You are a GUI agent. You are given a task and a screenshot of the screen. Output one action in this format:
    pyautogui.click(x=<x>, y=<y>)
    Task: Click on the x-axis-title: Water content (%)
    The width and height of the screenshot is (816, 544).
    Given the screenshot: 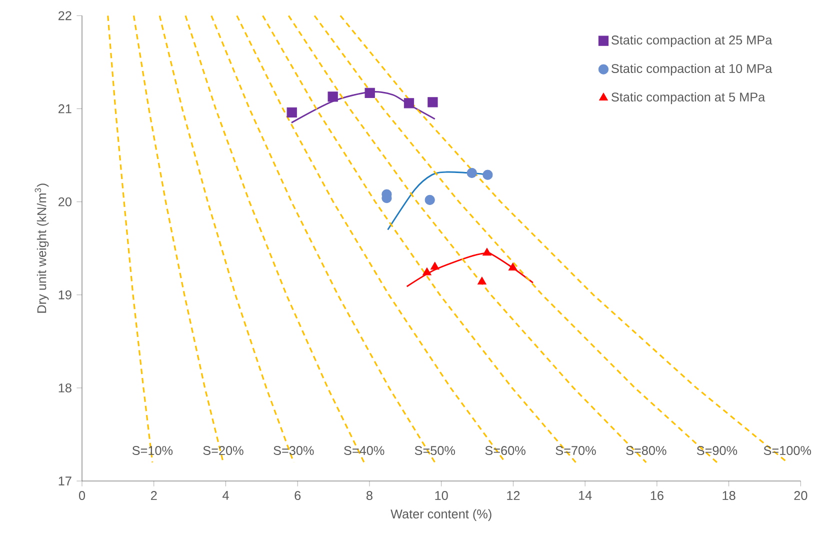 What is the action you would take?
    pyautogui.click(x=441, y=515)
    